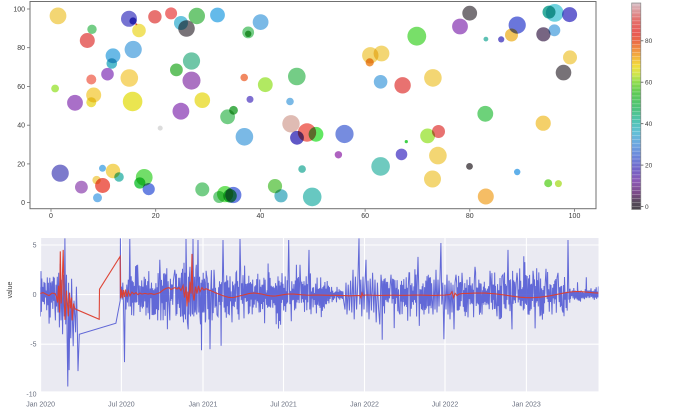 Image resolution: width=680 pixels, height=414 pixels. What do you see at coordinates (364, 405) in the screenshot?
I see `svg-text: Jan 2022` at bounding box center [364, 405].